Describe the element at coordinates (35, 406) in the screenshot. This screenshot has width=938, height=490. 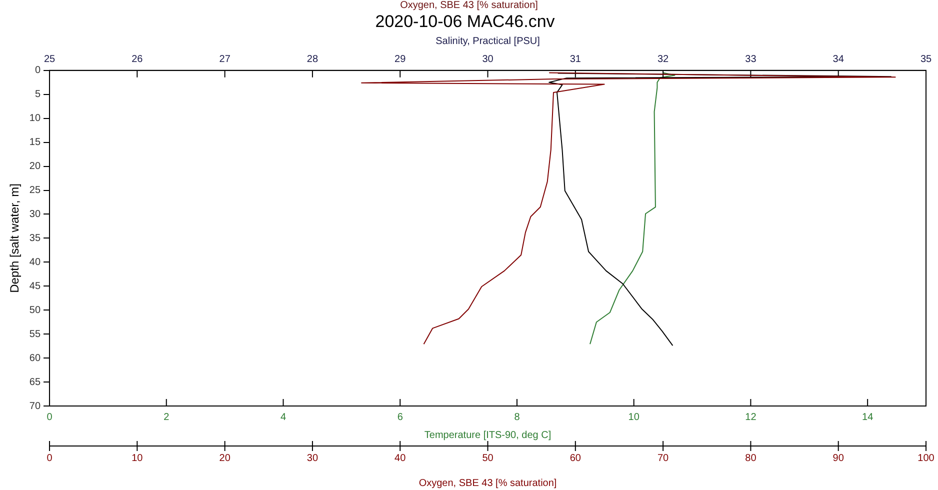
I see `y-tick-label: 70` at that location.